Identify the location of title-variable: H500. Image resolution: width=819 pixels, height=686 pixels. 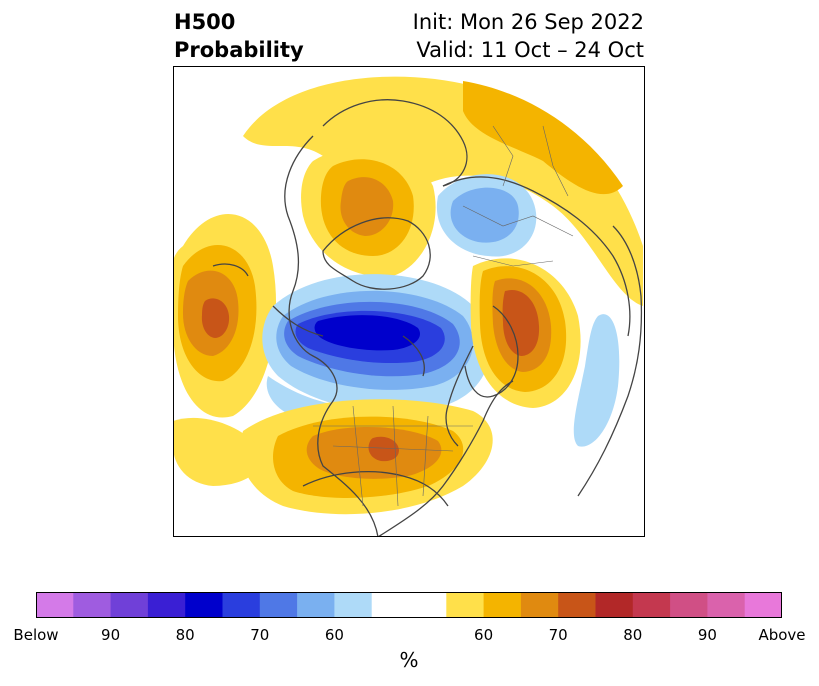
(205, 22).